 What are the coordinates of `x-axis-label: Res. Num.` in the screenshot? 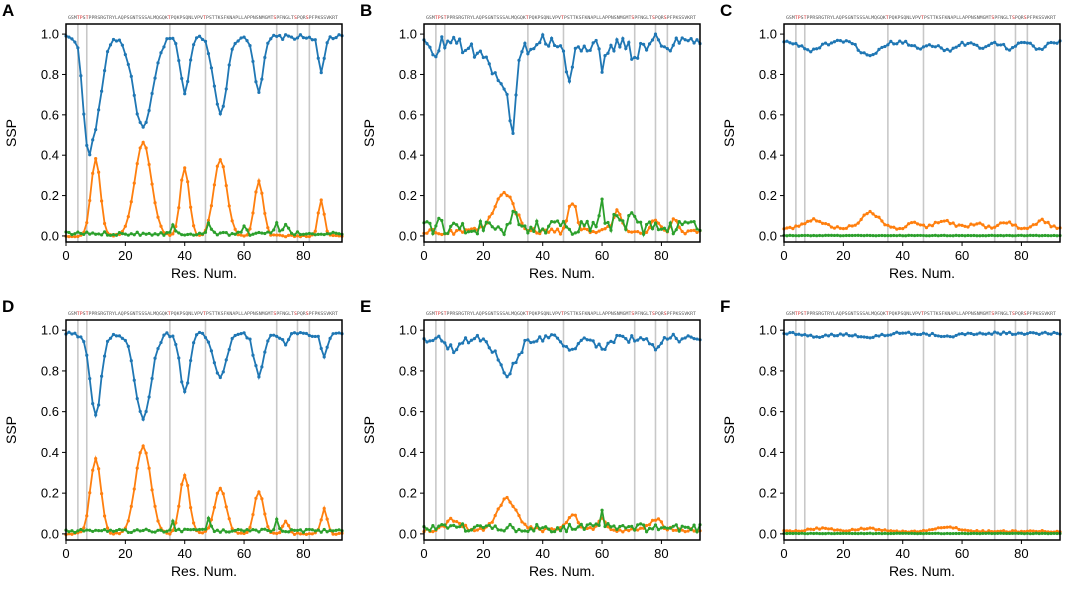 It's located at (562, 571).